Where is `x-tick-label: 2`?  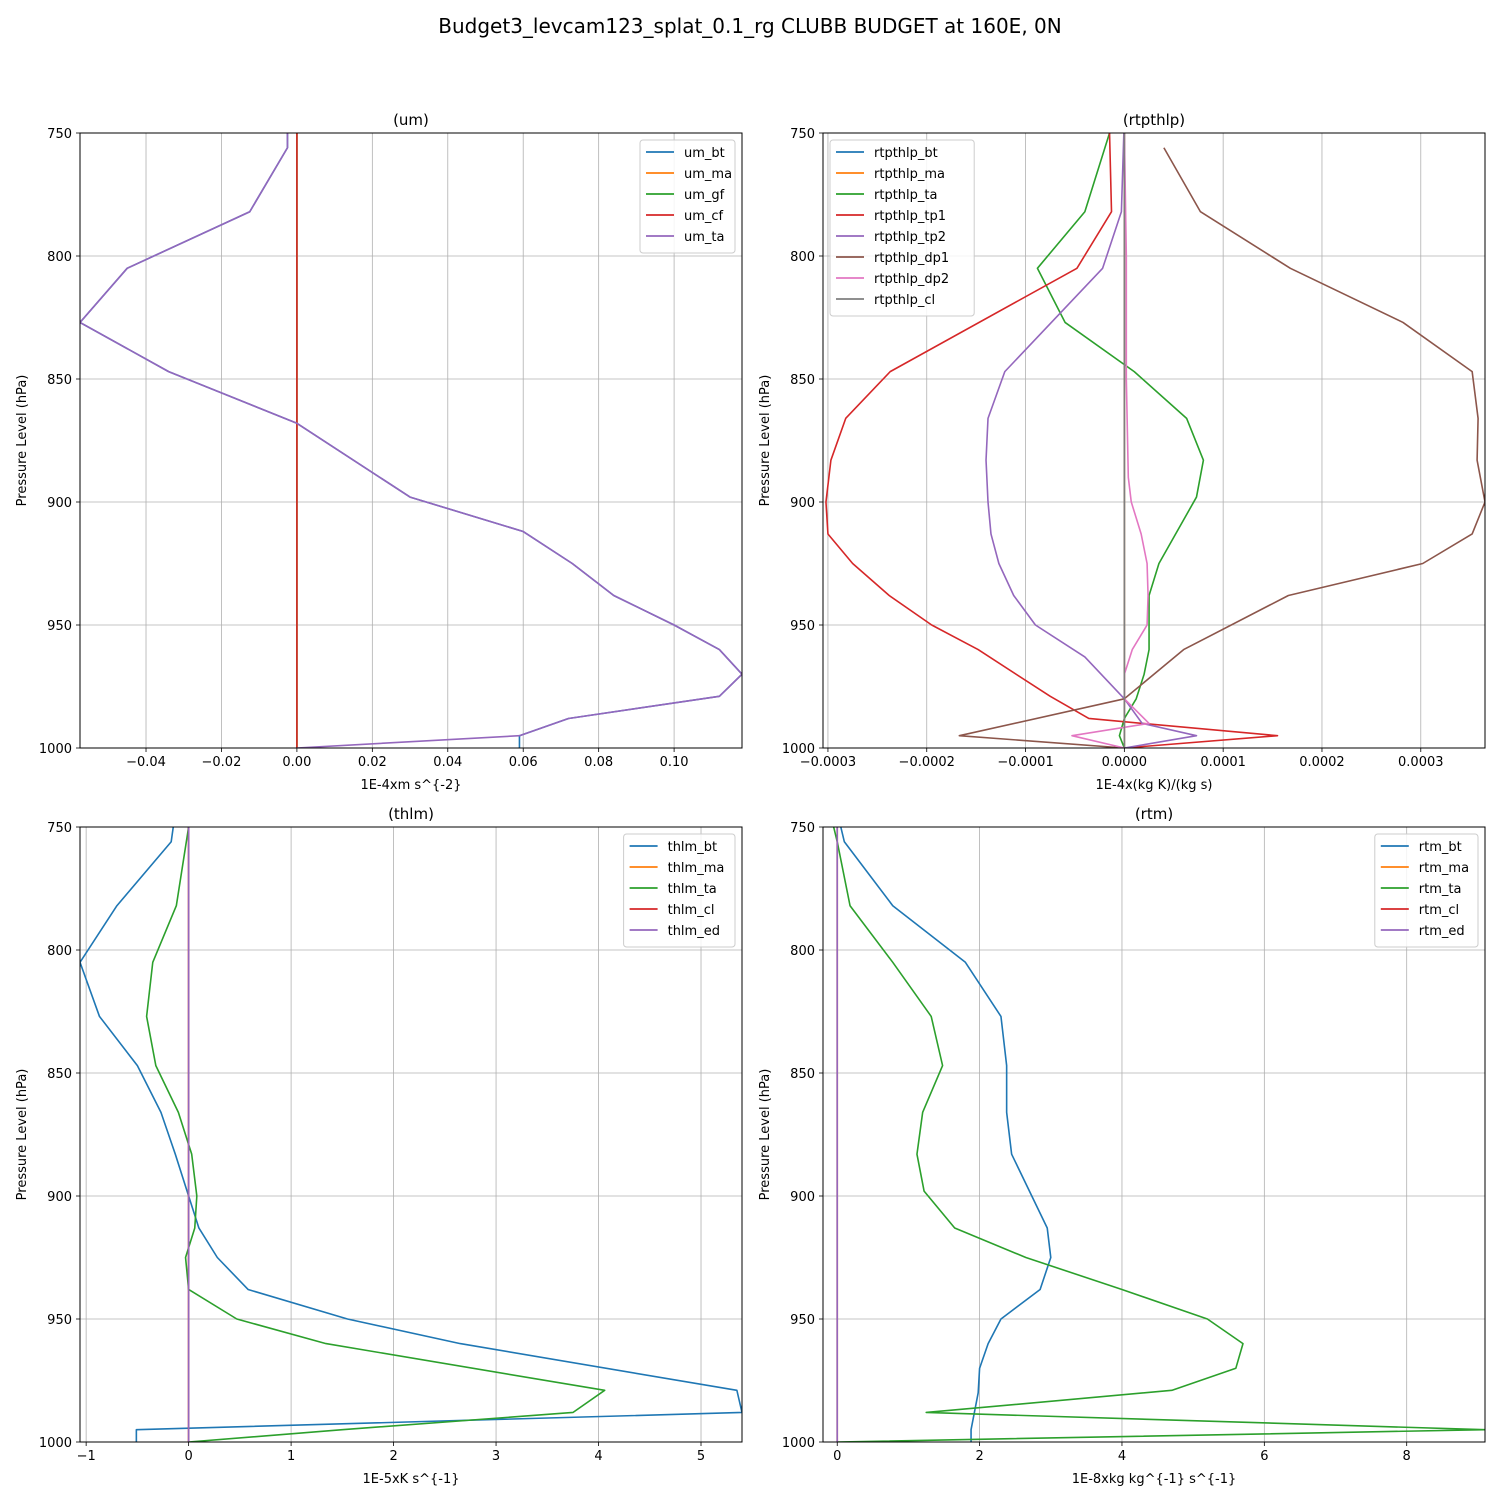 x-tick-label: 2 is located at coordinates (393, 1456).